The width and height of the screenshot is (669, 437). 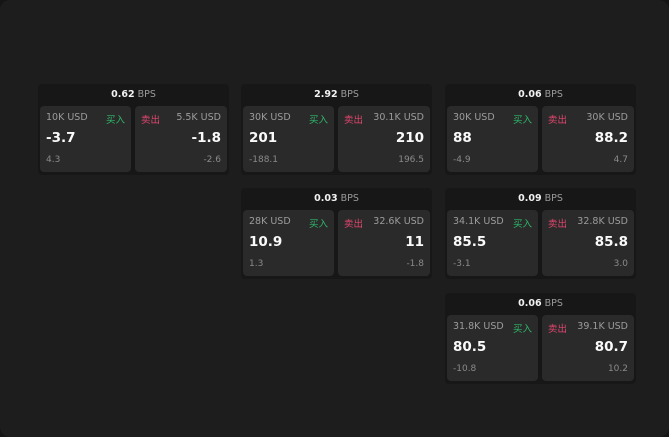 I want to click on sell-change: 196.5, so click(x=411, y=160).